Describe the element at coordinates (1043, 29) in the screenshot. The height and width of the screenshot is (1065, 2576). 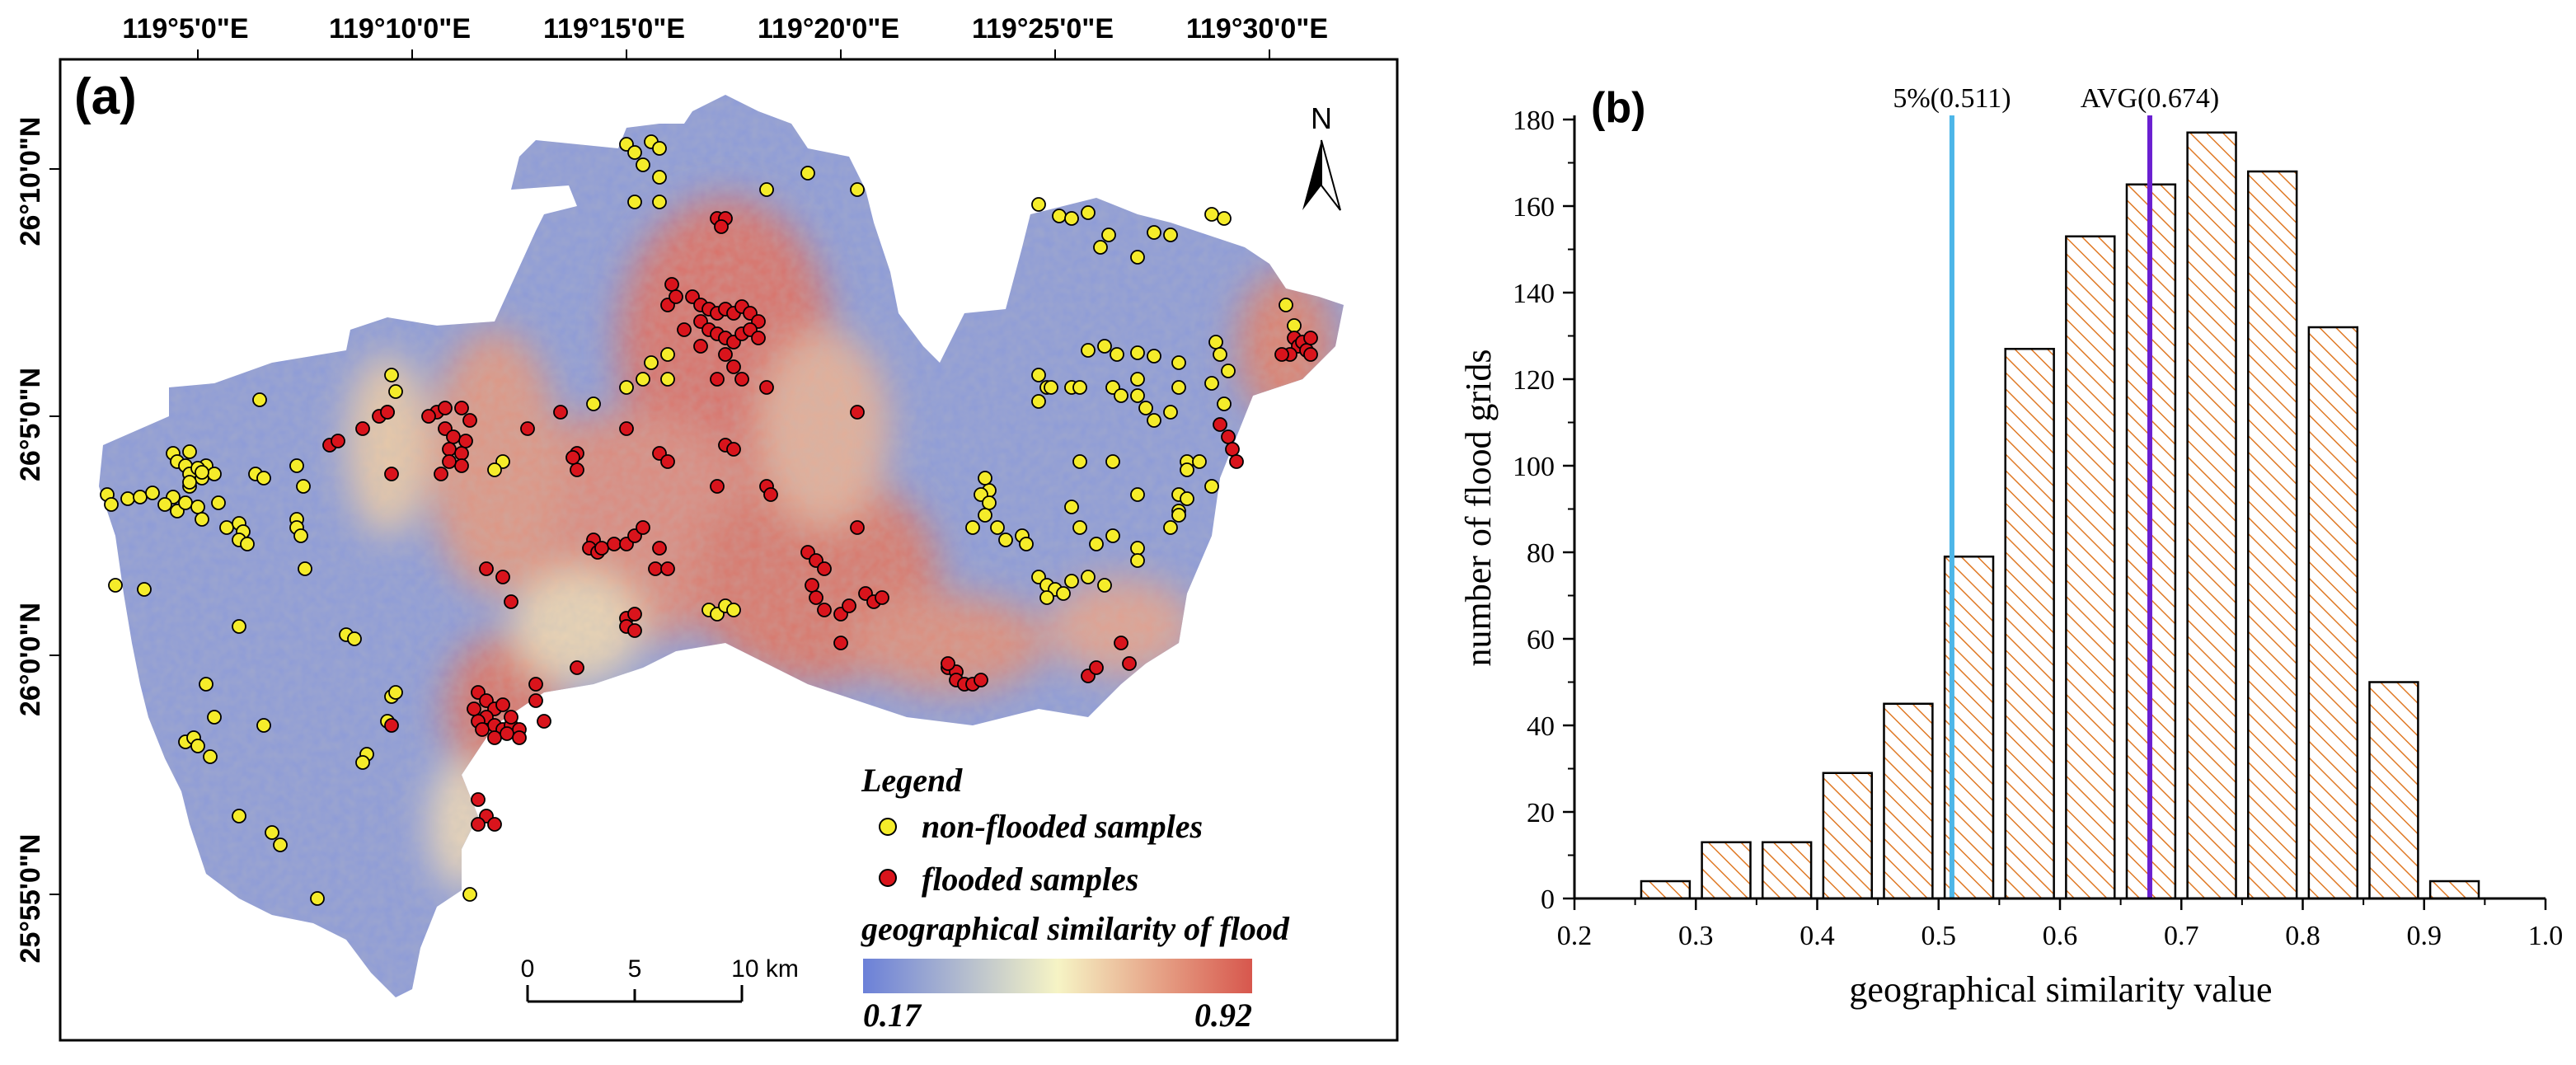
I see `lon-tick-label: 119°25'0"E` at that location.